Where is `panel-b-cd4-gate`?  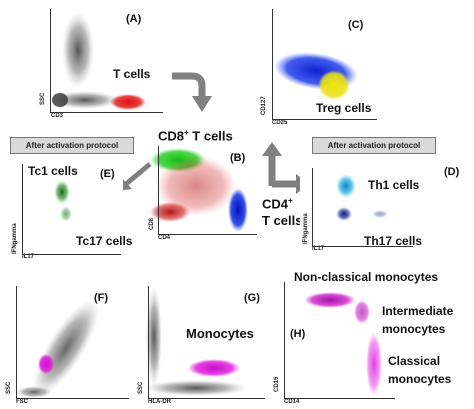 panel-b-cd4-gate is located at coordinates (238, 210).